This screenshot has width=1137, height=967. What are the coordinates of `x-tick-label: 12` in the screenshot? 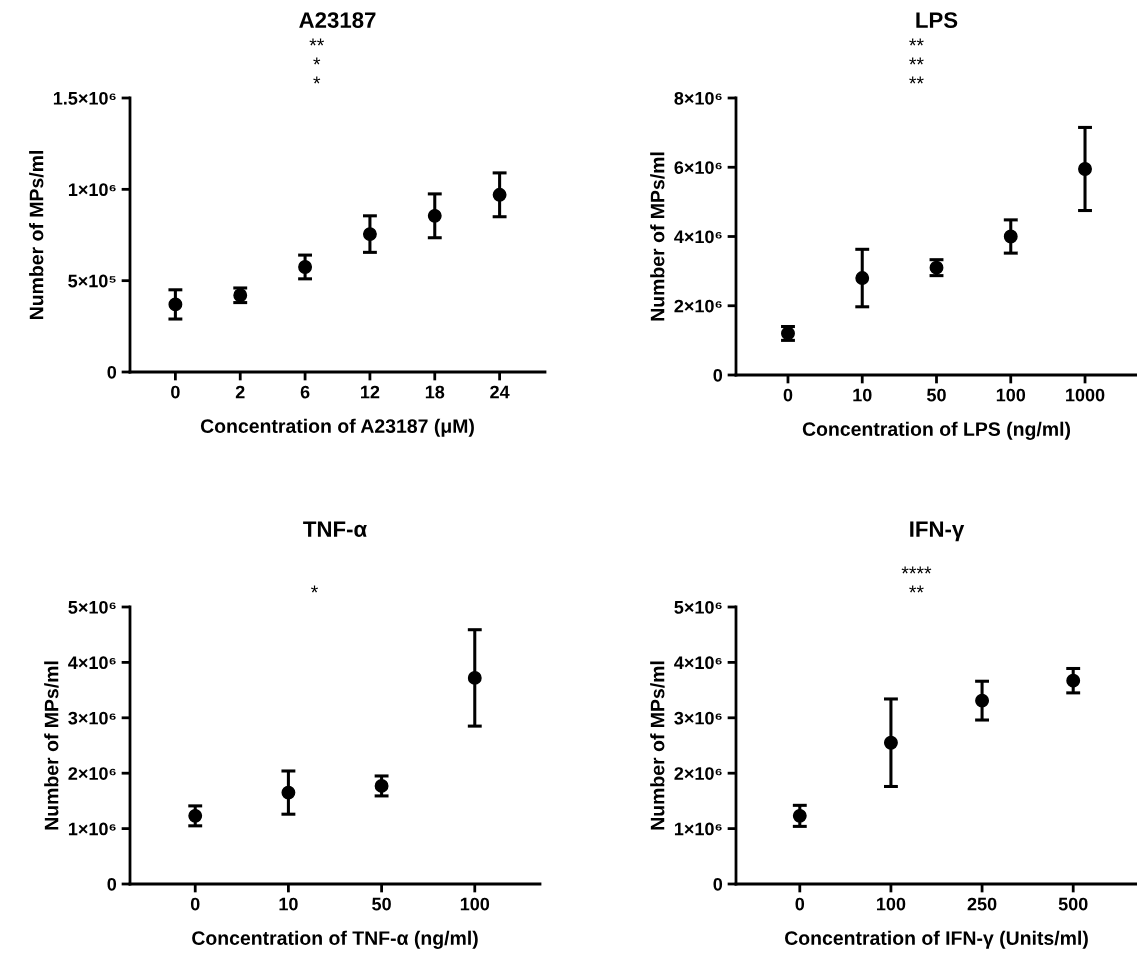 It's located at (370, 392).